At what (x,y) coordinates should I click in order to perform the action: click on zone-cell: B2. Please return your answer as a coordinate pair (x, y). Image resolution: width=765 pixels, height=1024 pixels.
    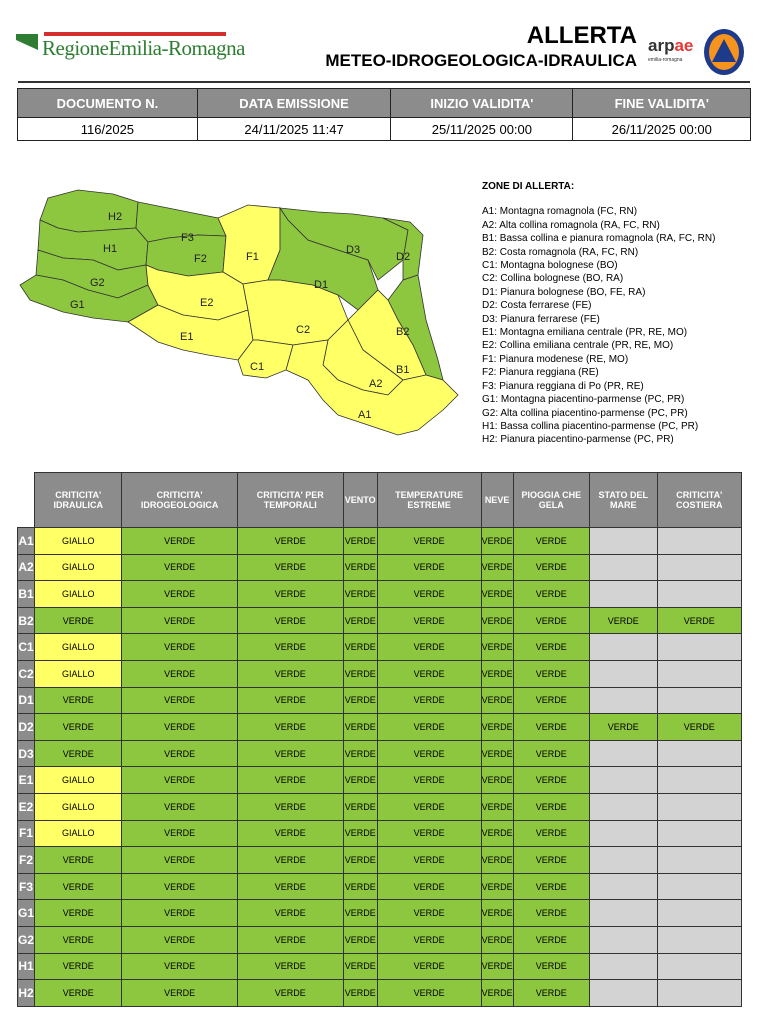
    Looking at the image, I should click on (26, 620).